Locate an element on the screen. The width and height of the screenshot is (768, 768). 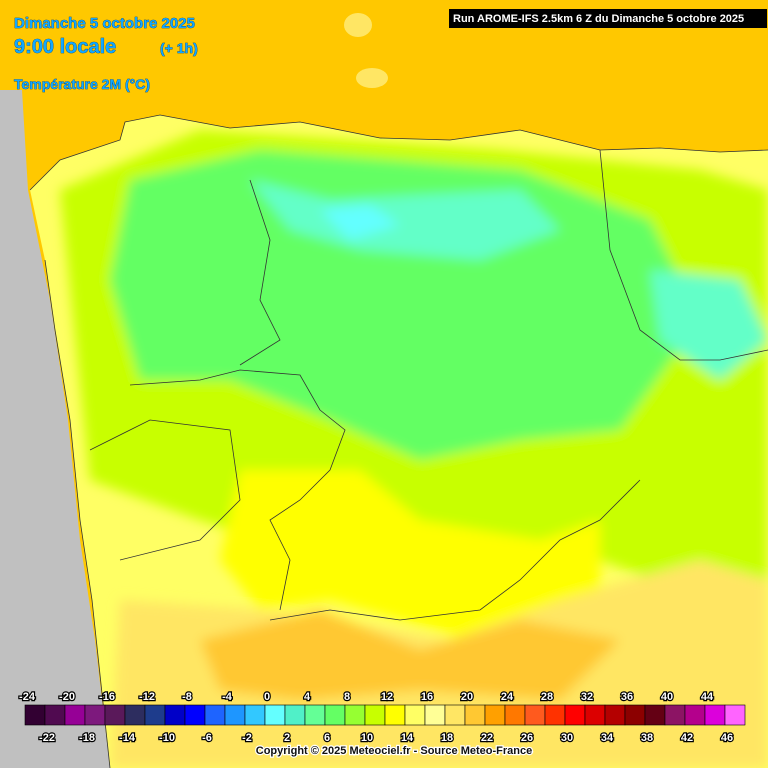
legend-tick-label: -8 is located at coordinates (187, 697).